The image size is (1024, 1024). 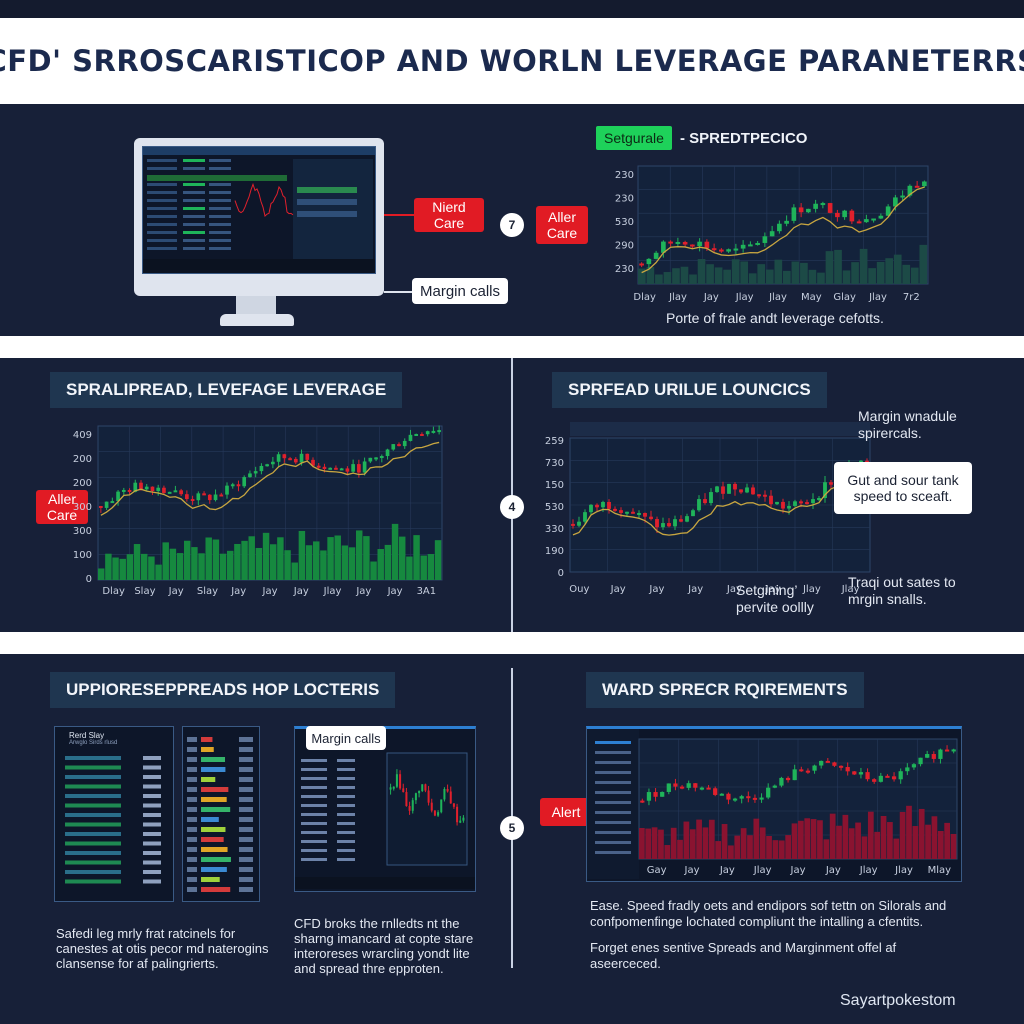 I want to click on margin-chart-screen, so click(x=385, y=809).